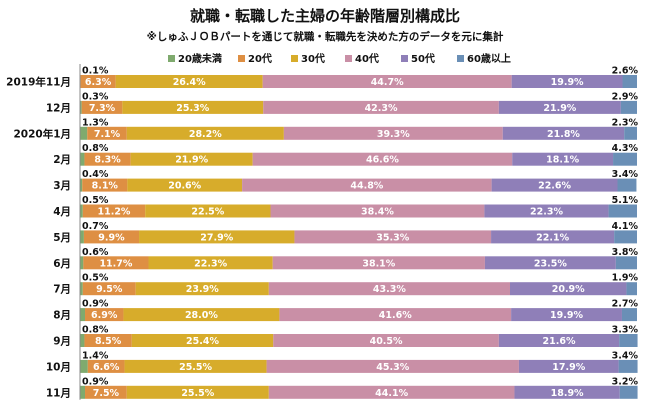 The width and height of the screenshot is (650, 406). Describe the element at coordinates (562, 160) in the screenshot. I see `data-label: 18.1%` at that location.